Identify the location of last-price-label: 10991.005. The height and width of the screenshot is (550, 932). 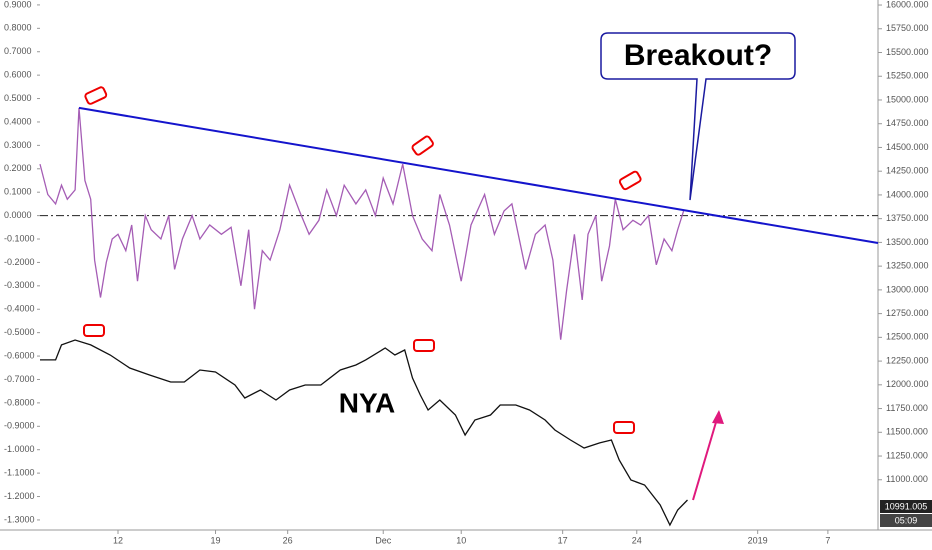
(906, 506).